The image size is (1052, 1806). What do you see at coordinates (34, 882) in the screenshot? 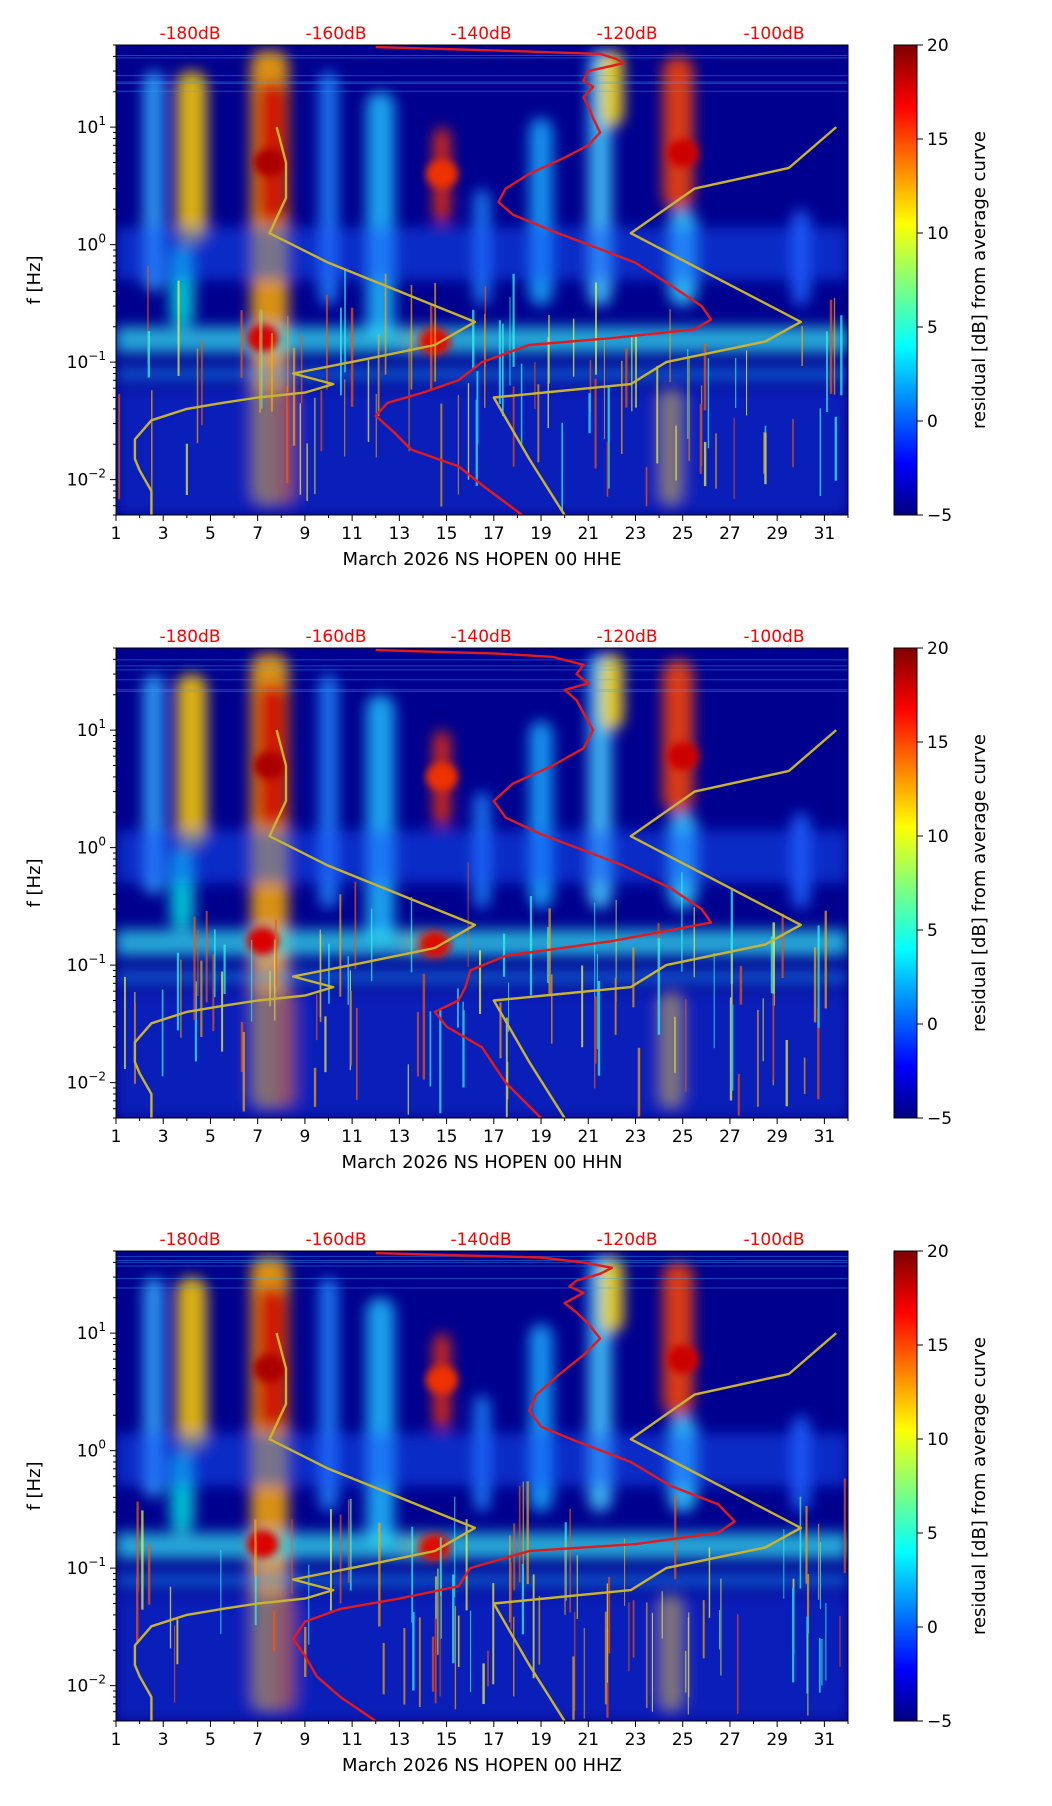
I see `y-axis-label: f [Hz]` at bounding box center [34, 882].